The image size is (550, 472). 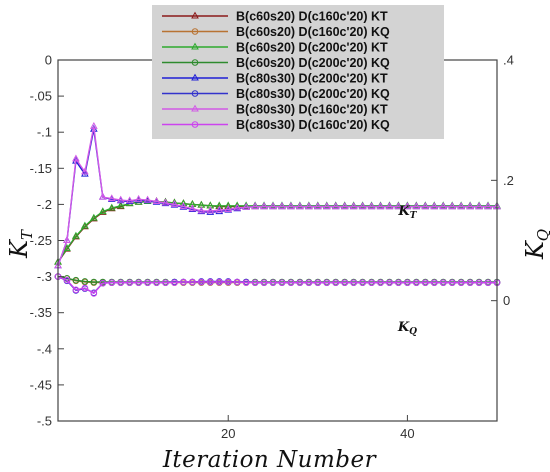 I want to click on curve-annotation: KT, so click(x=407, y=212).